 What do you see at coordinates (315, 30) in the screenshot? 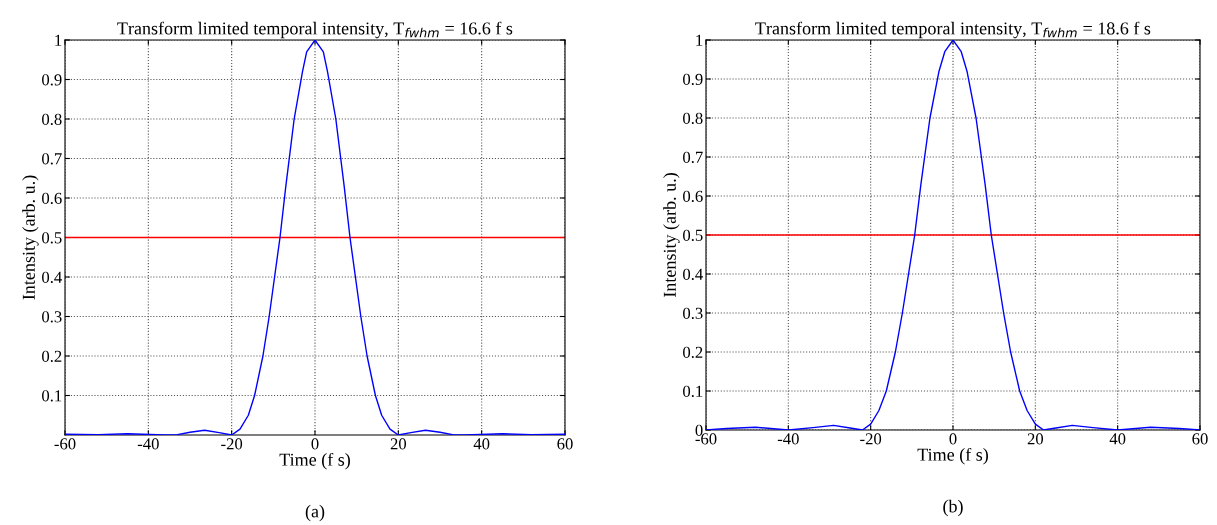
I see `chart-title: Transform limited temporal intensity, T$_{fwhm}$ = 16.6 f s` at bounding box center [315, 30].